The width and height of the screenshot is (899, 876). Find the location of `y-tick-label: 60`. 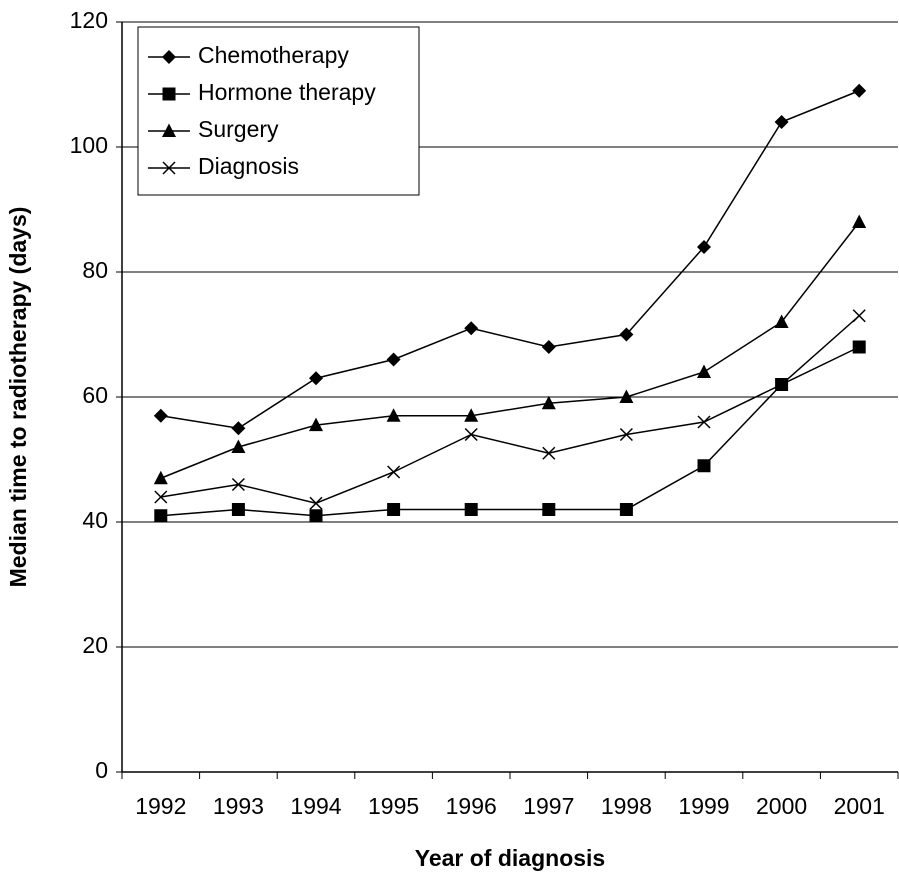

y-tick-label: 60 is located at coordinates (95, 395).